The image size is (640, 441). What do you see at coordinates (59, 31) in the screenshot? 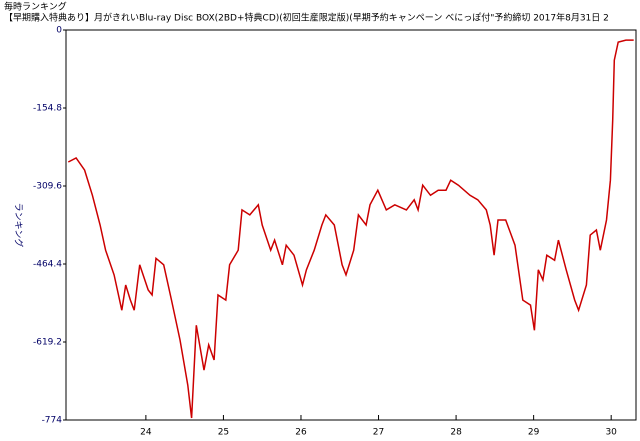
I see `y-tick-label: 0` at bounding box center [59, 31].